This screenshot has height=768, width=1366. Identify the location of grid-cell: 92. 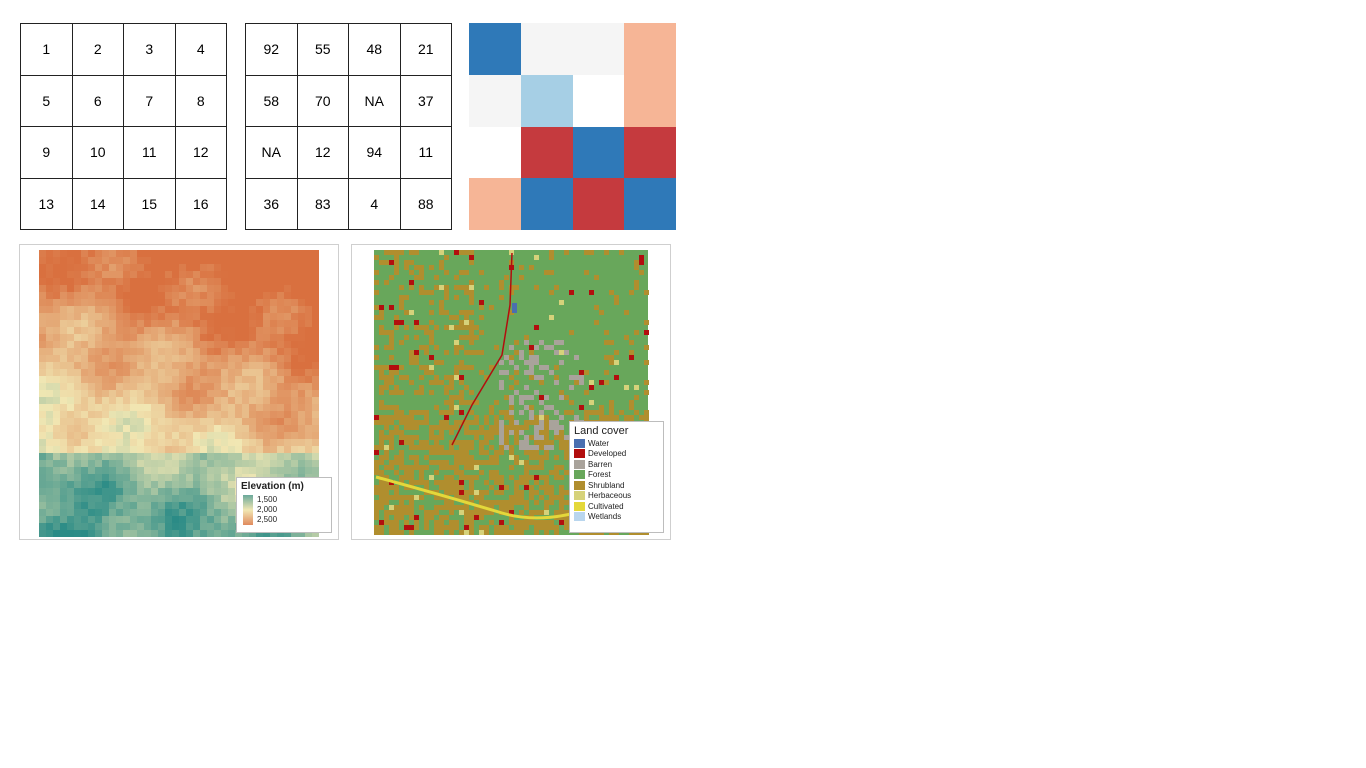
(272, 50).